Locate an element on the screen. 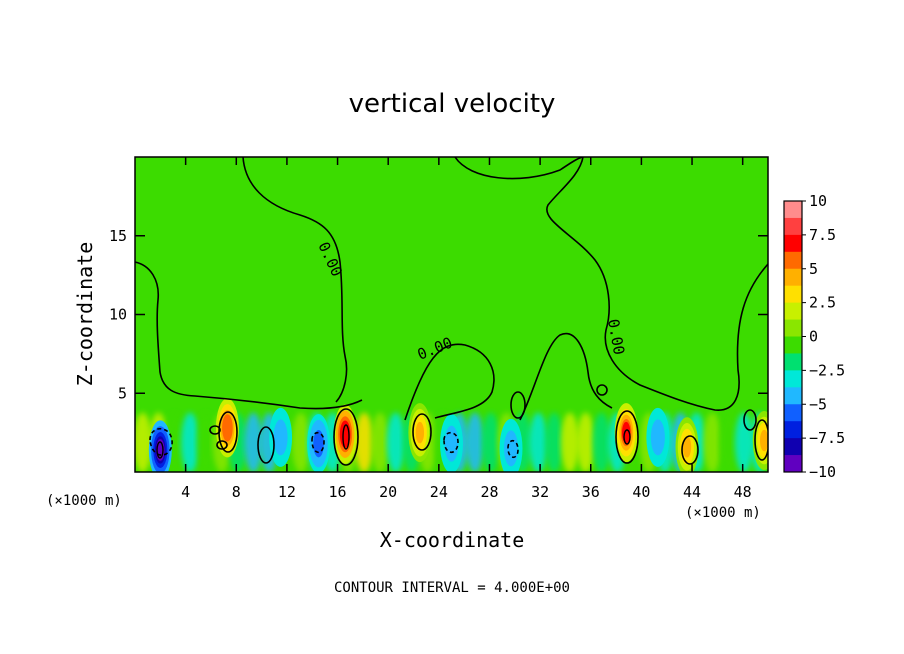 The width and height of the screenshot is (904, 654). contour-zero-arch is located at coordinates (566, 376).